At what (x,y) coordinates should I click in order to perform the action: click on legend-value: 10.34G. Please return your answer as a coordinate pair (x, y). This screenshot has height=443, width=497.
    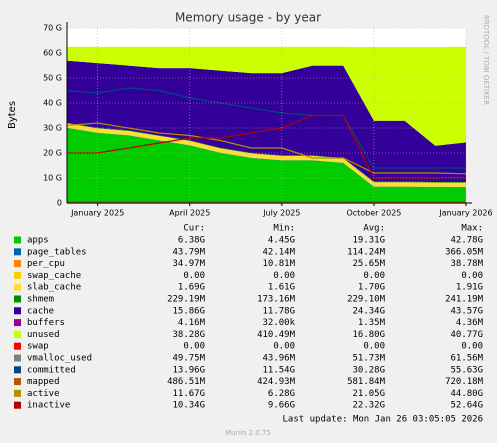
    Looking at the image, I should click on (188, 406).